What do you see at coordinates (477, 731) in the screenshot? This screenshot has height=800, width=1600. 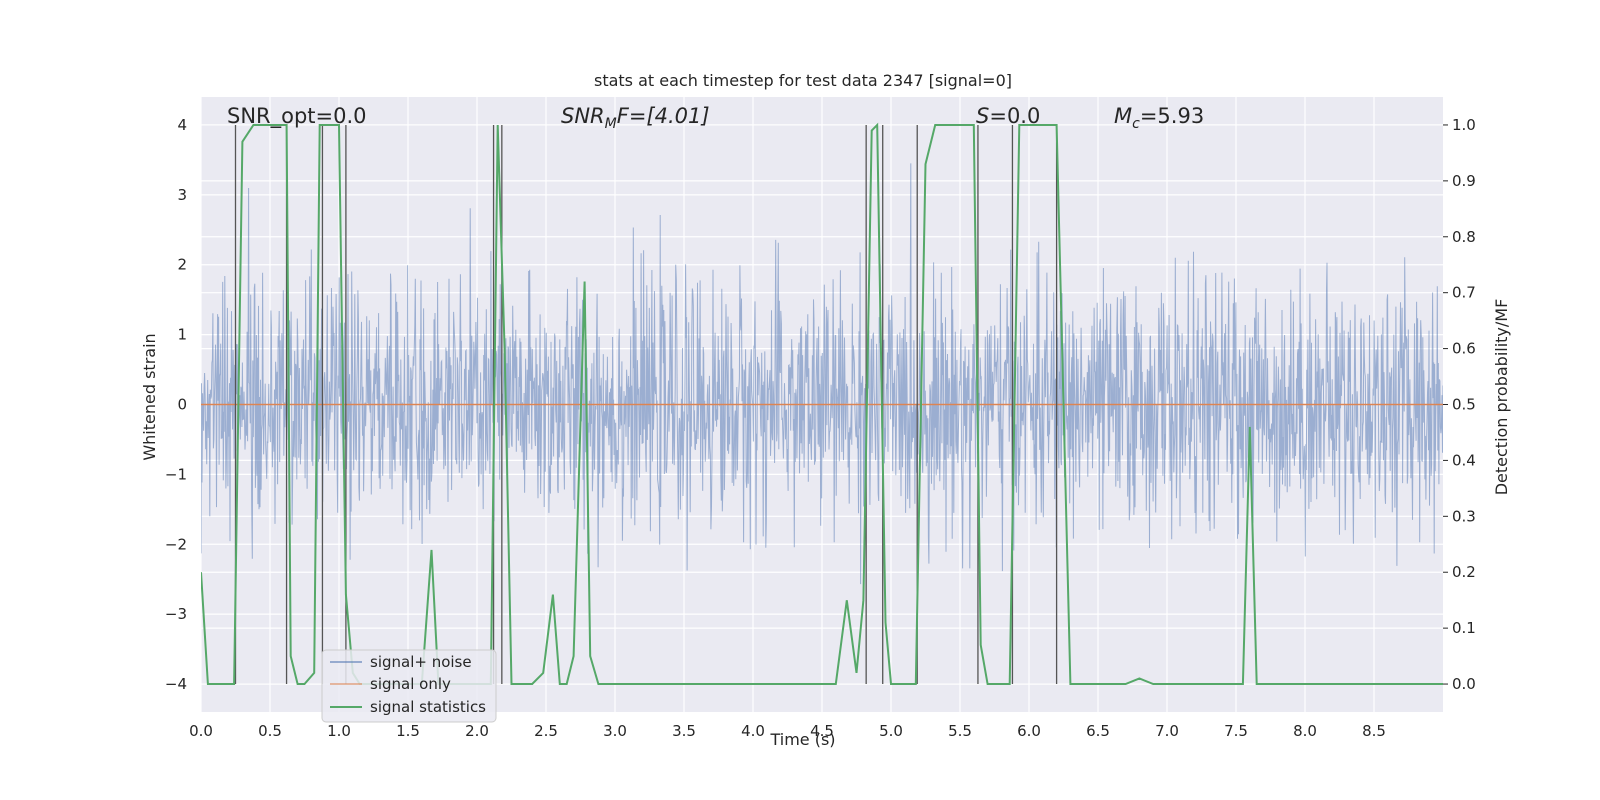 I see `x-tick-label: 2.0` at bounding box center [477, 731].